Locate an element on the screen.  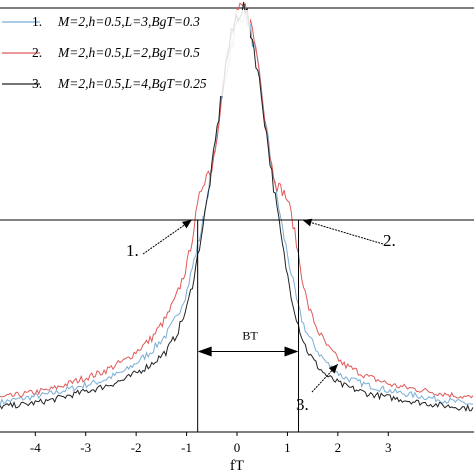
legend-index-1: 1. is located at coordinates (37, 21).